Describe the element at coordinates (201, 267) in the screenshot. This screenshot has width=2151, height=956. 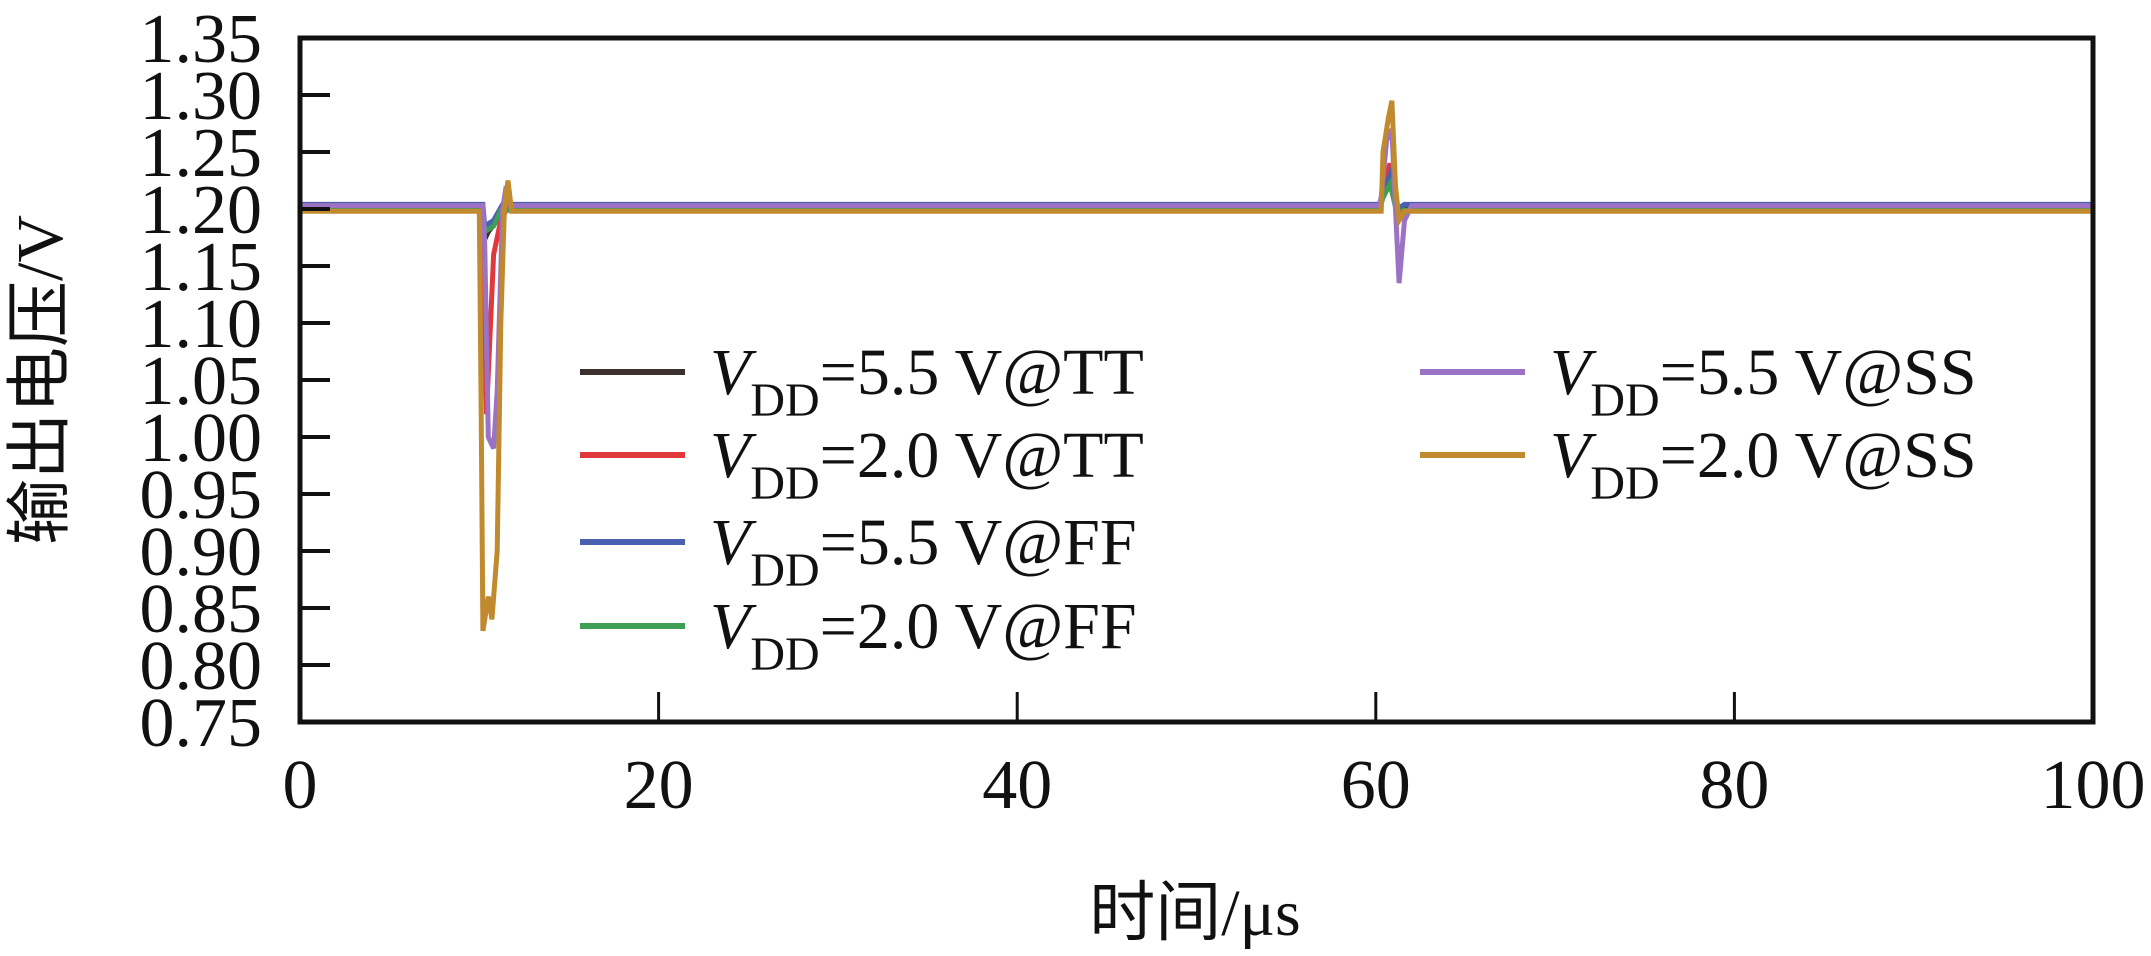
I see `y-tick-label: 1.15` at that location.